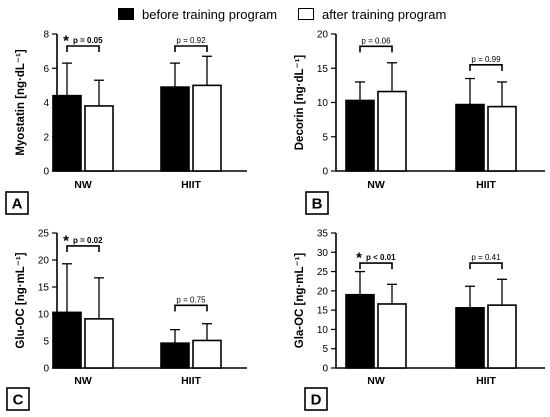 The width and height of the screenshot is (550, 417). I want to click on y-tick-label: 35, so click(323, 234).